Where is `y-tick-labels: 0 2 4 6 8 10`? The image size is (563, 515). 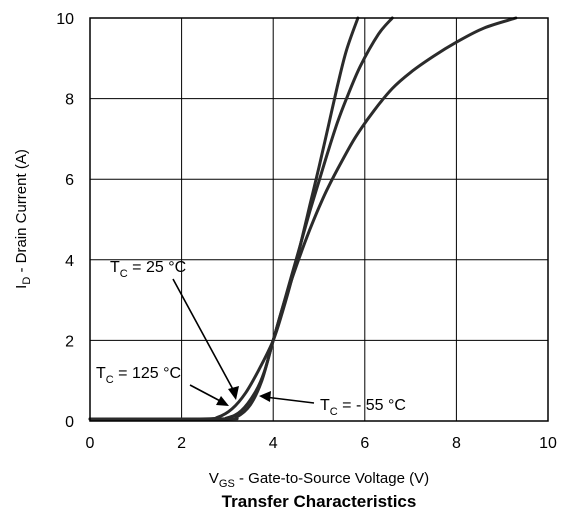
y-tick-labels: 0 2 4 6 8 10 is located at coordinates (65, 221).